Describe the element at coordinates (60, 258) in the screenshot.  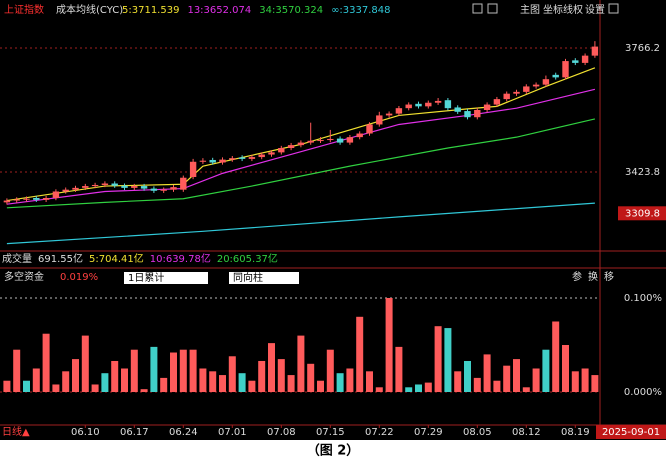
I see `volume-strip-text: 691.55亿` at that location.